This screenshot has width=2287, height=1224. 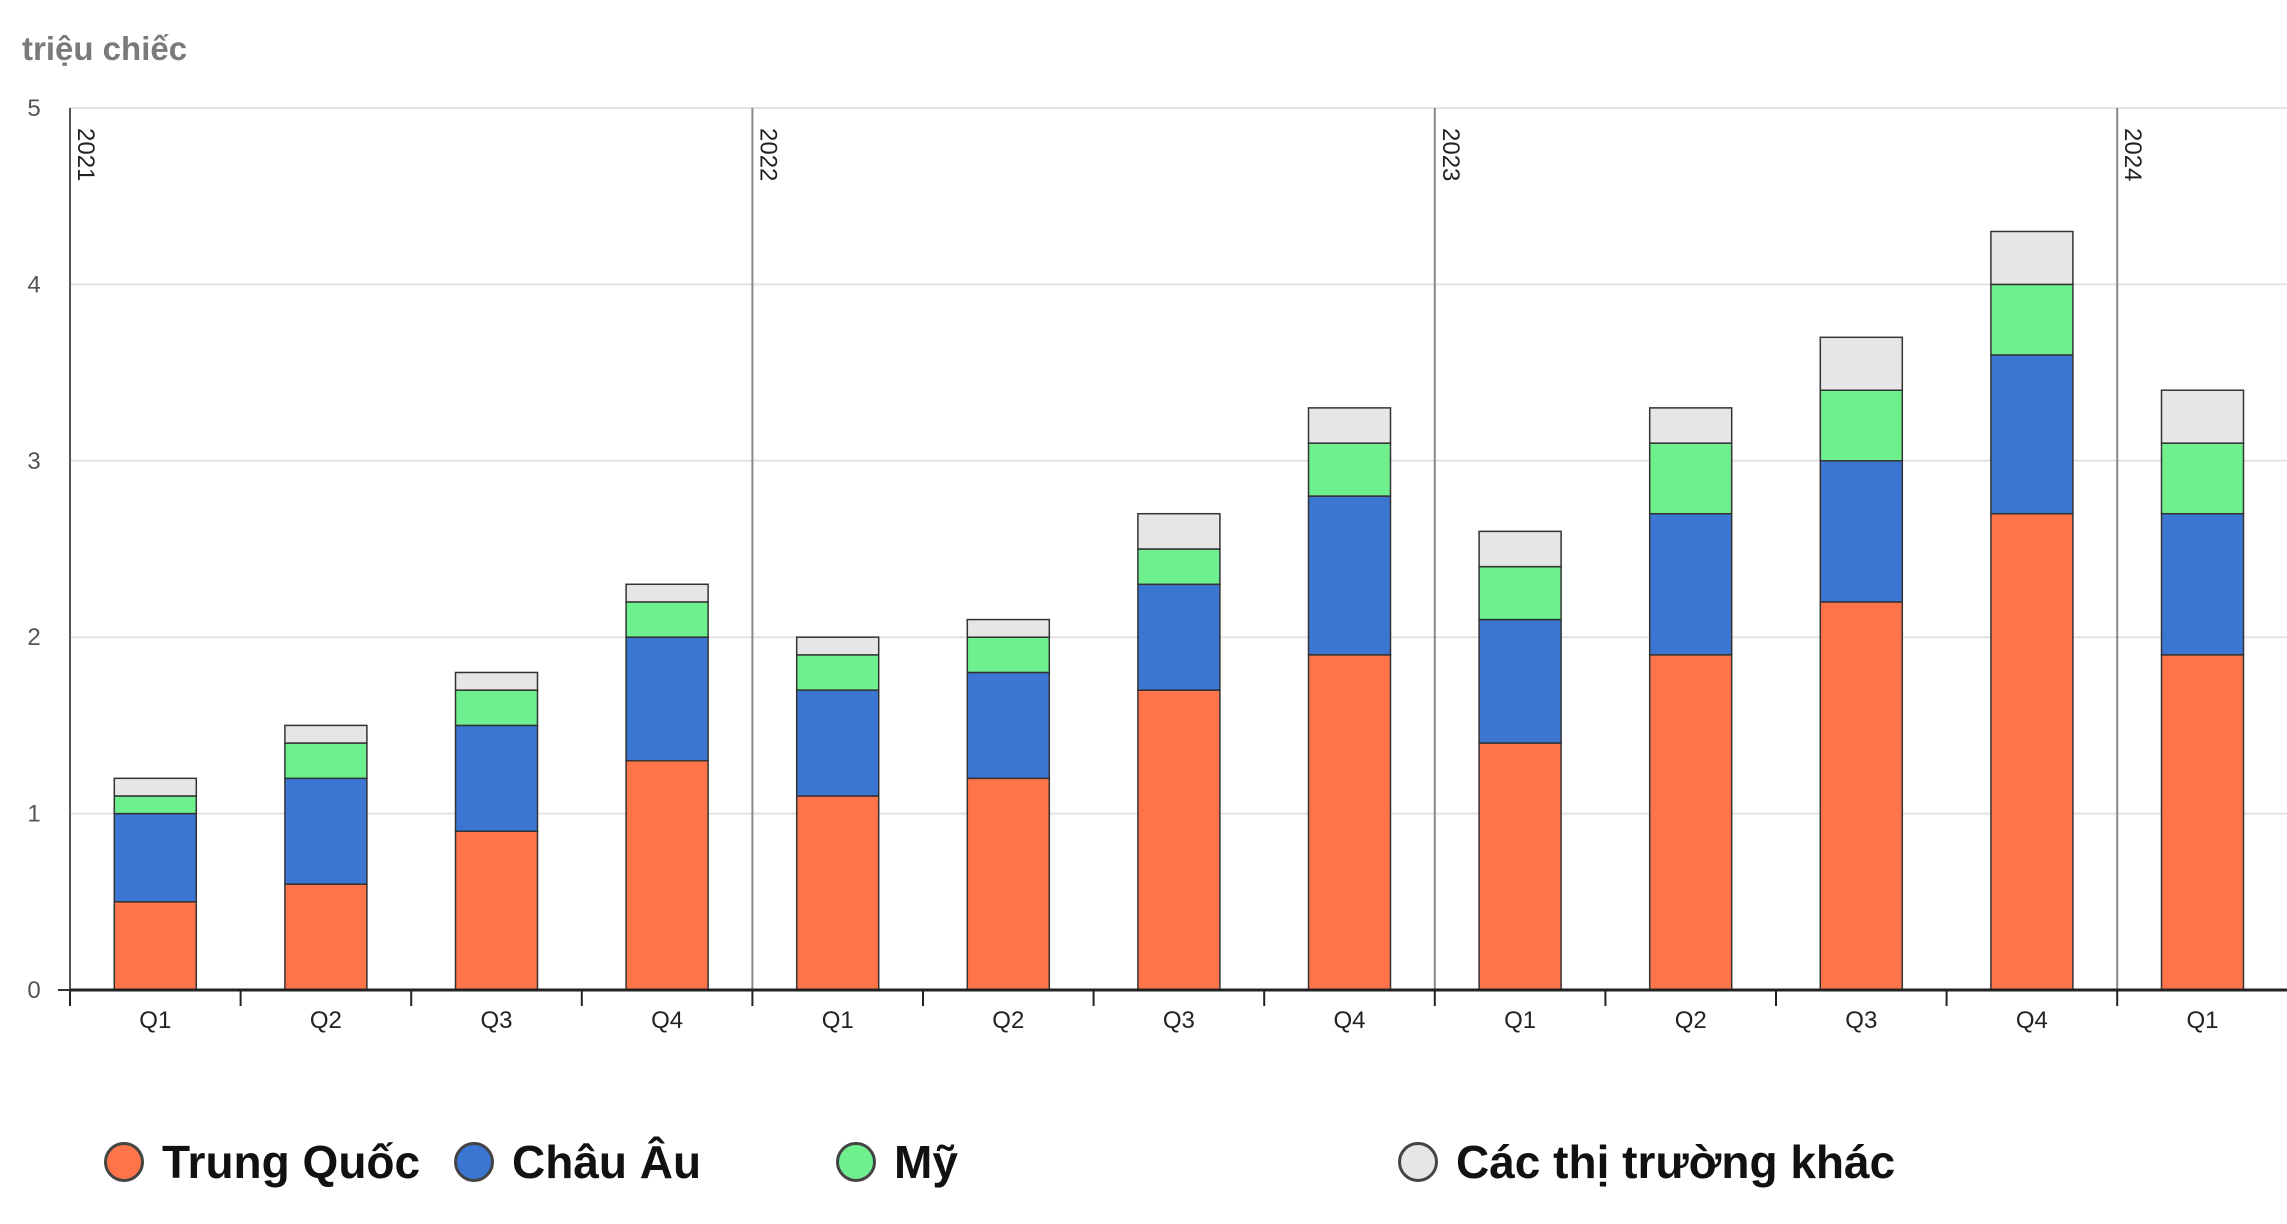 I want to click on y-tick-label: 2, so click(x=33, y=637).